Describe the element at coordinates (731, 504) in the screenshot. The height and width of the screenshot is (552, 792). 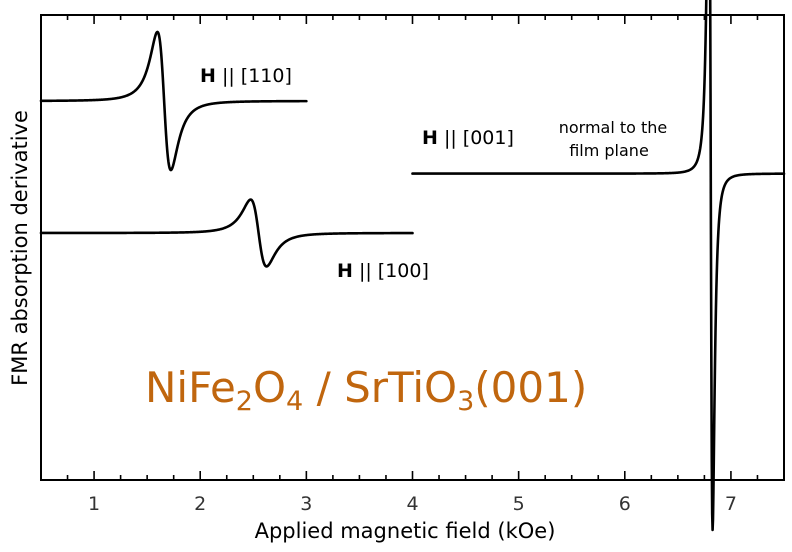
I see `x-tick-label: 7` at that location.